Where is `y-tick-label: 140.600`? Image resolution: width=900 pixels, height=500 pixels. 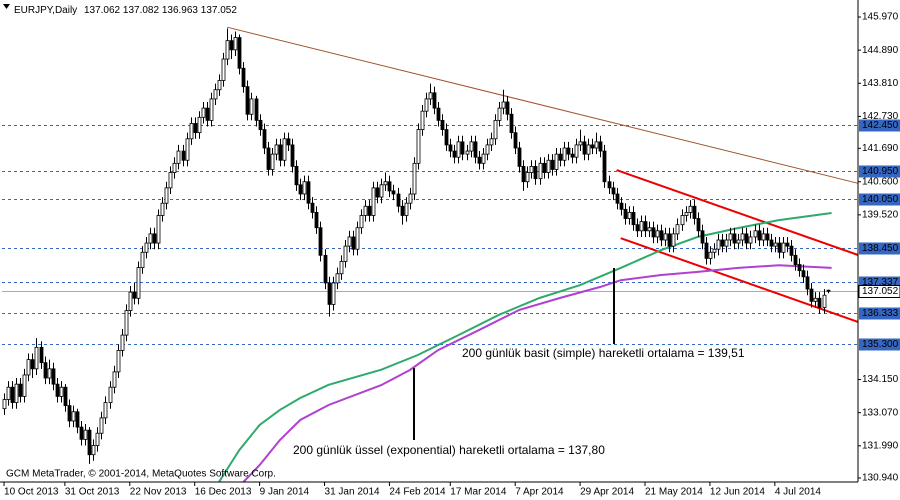
y-tick-label: 140.600 is located at coordinates (880, 181).